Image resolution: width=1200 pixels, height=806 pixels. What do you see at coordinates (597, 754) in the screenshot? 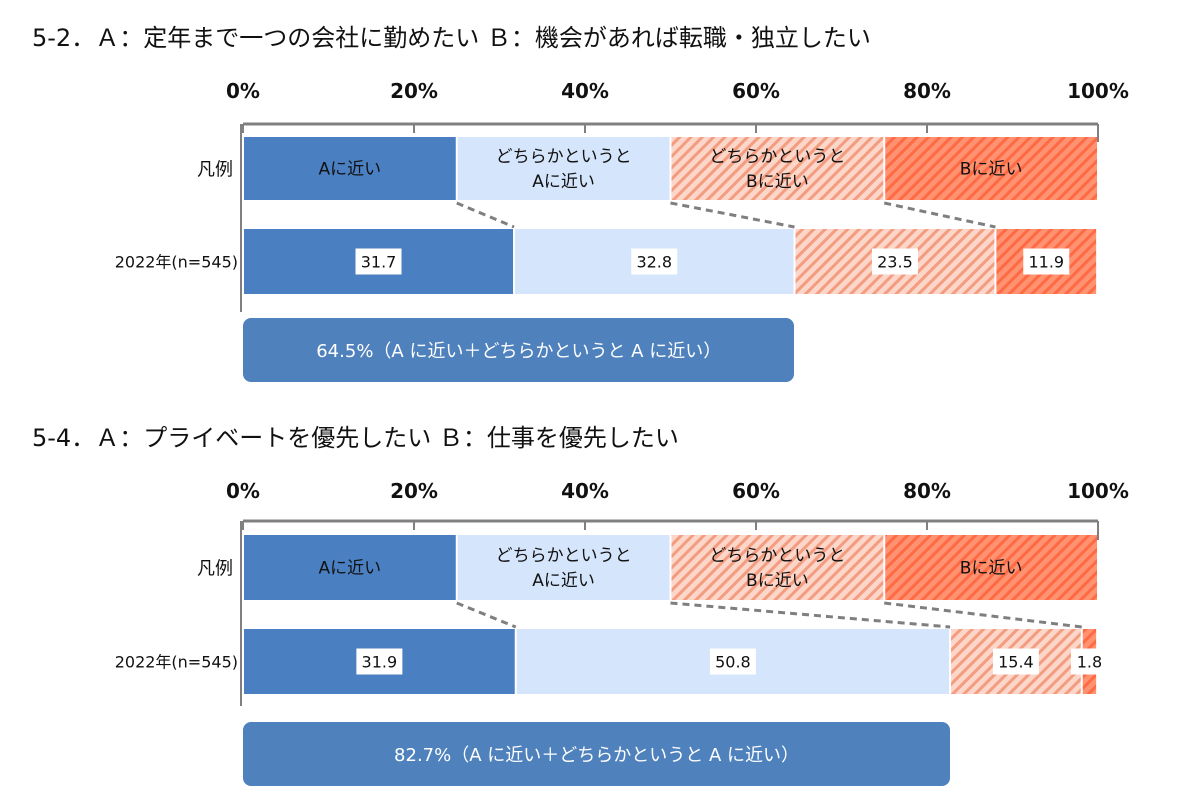
I see `summary-box: 82.7%（A に近い＋どちらかというと A に近い）` at bounding box center [597, 754].